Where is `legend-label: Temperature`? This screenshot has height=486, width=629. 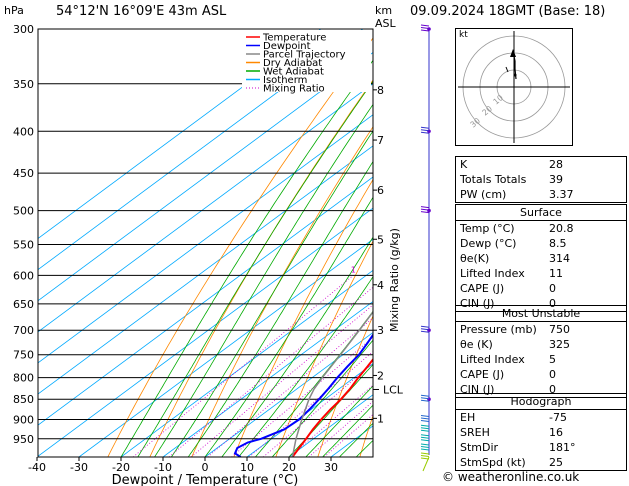
legend-label: Temperature is located at coordinates (294, 38).